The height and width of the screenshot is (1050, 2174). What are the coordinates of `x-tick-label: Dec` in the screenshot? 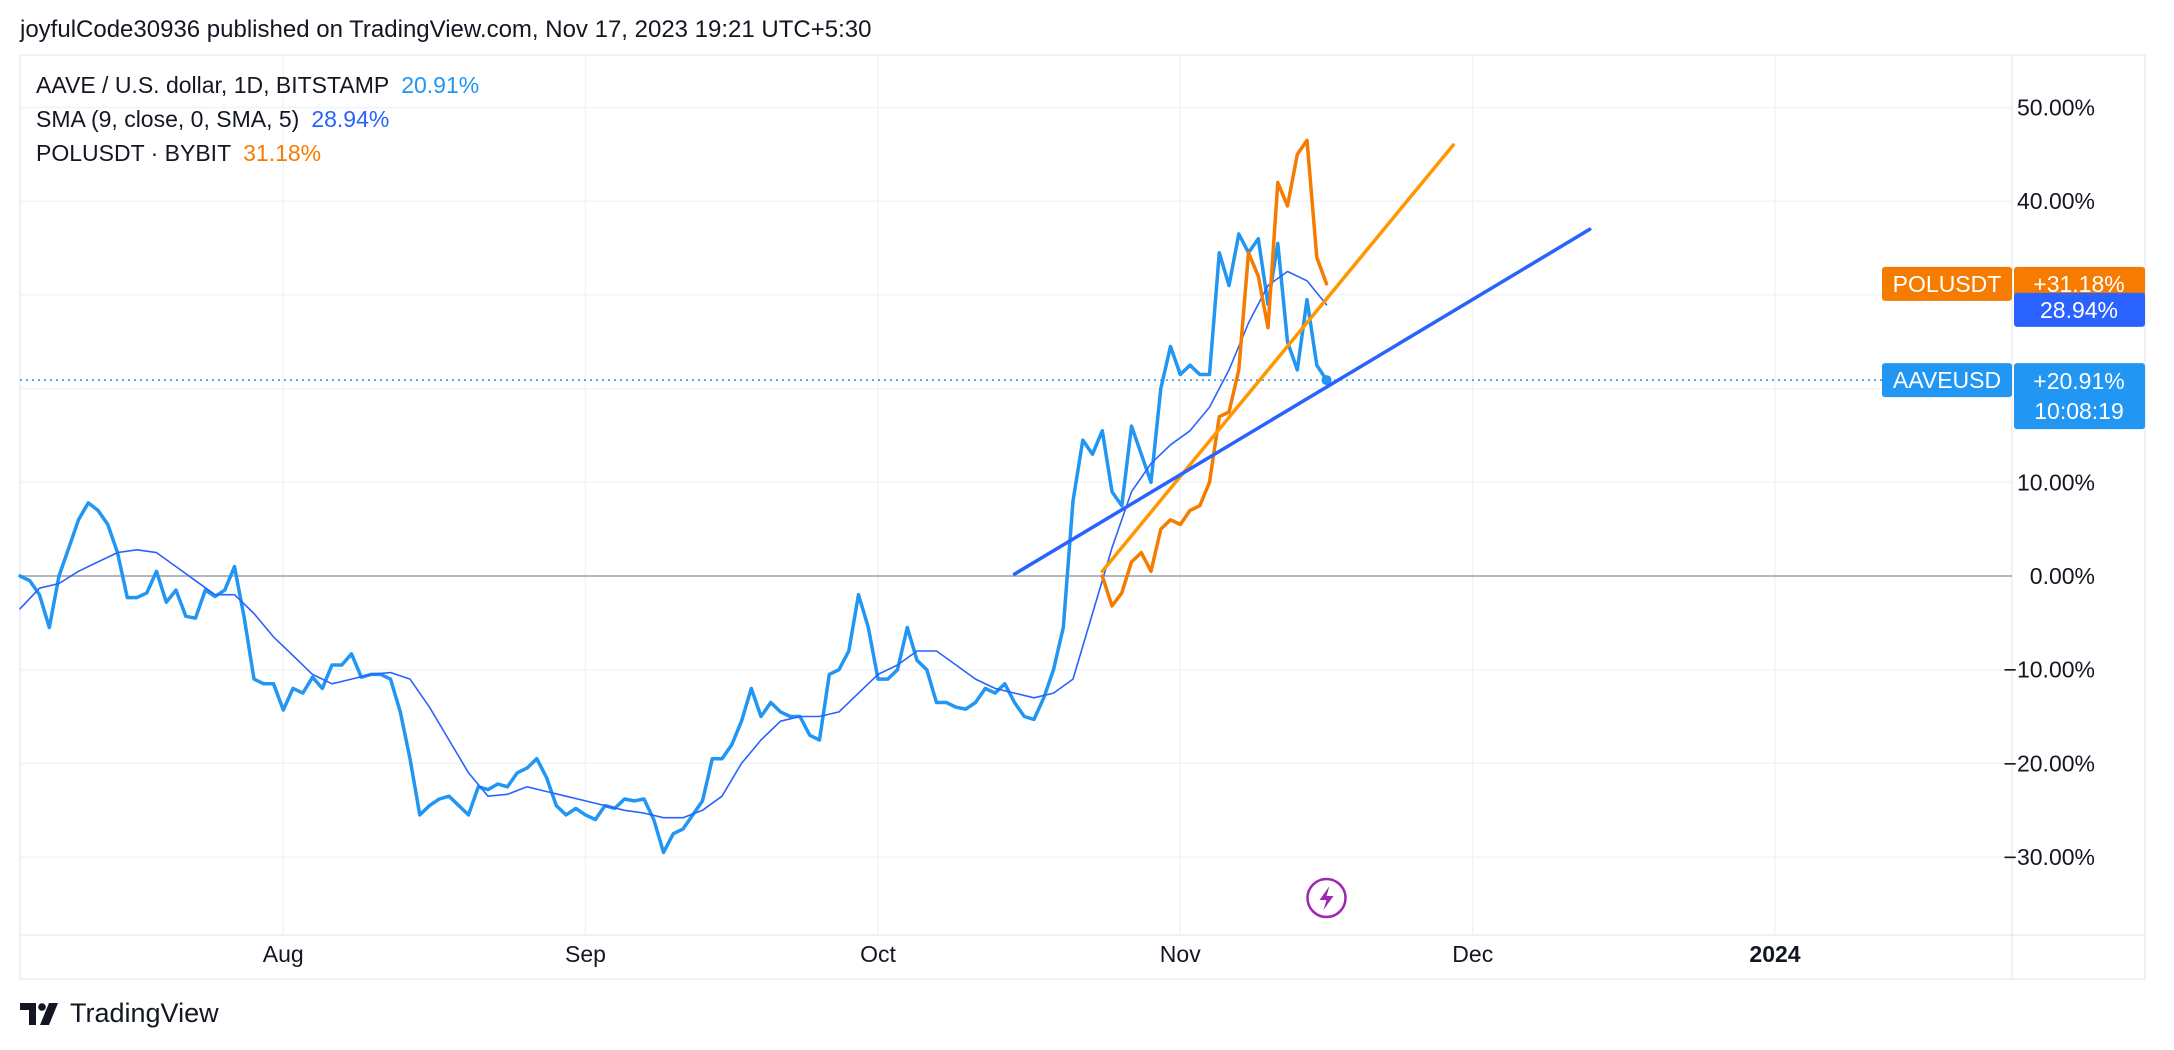 It's located at (1472, 954).